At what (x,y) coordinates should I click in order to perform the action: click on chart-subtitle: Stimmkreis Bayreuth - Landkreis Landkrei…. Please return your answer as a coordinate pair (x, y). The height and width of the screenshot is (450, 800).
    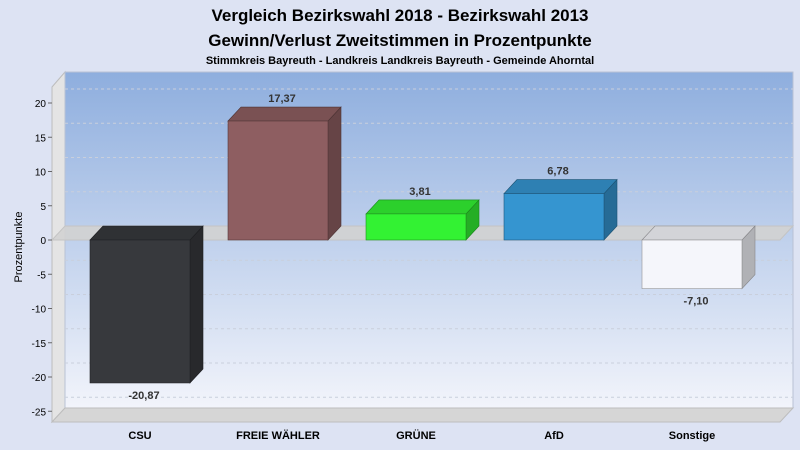
    Looking at the image, I should click on (400, 61).